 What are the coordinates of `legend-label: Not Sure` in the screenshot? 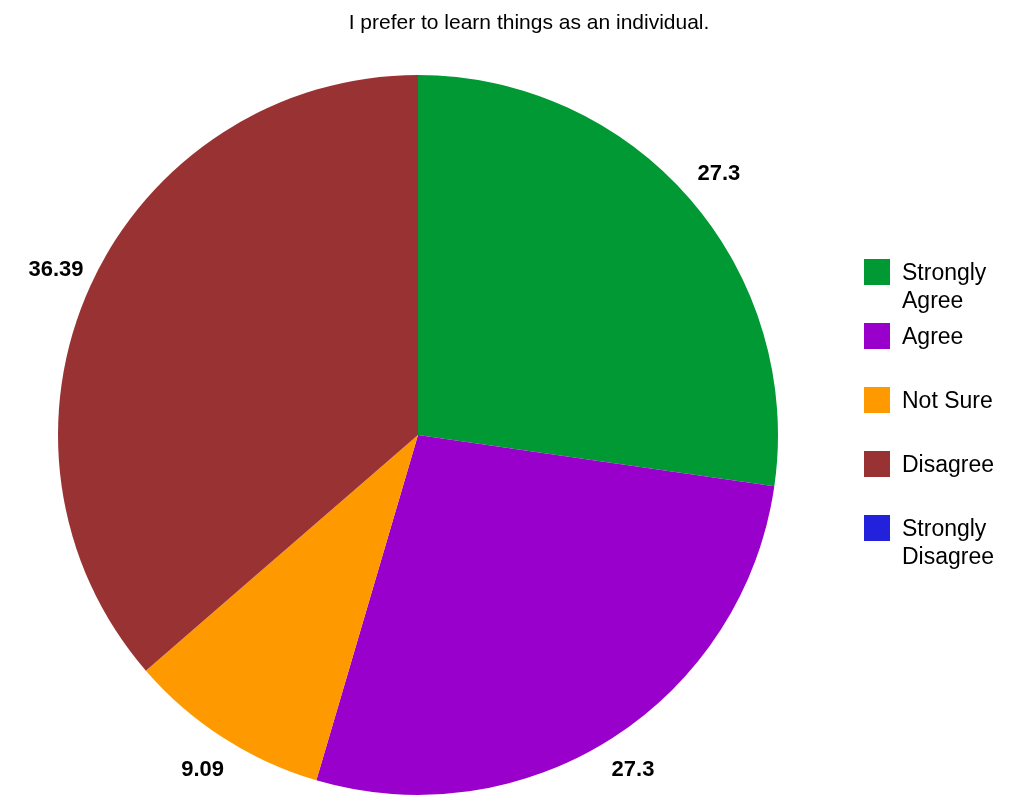 It's located at (948, 400).